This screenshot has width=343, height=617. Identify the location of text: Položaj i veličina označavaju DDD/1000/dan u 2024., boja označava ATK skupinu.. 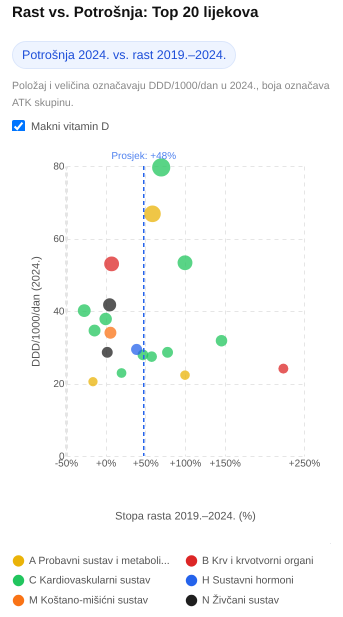
(171, 95).